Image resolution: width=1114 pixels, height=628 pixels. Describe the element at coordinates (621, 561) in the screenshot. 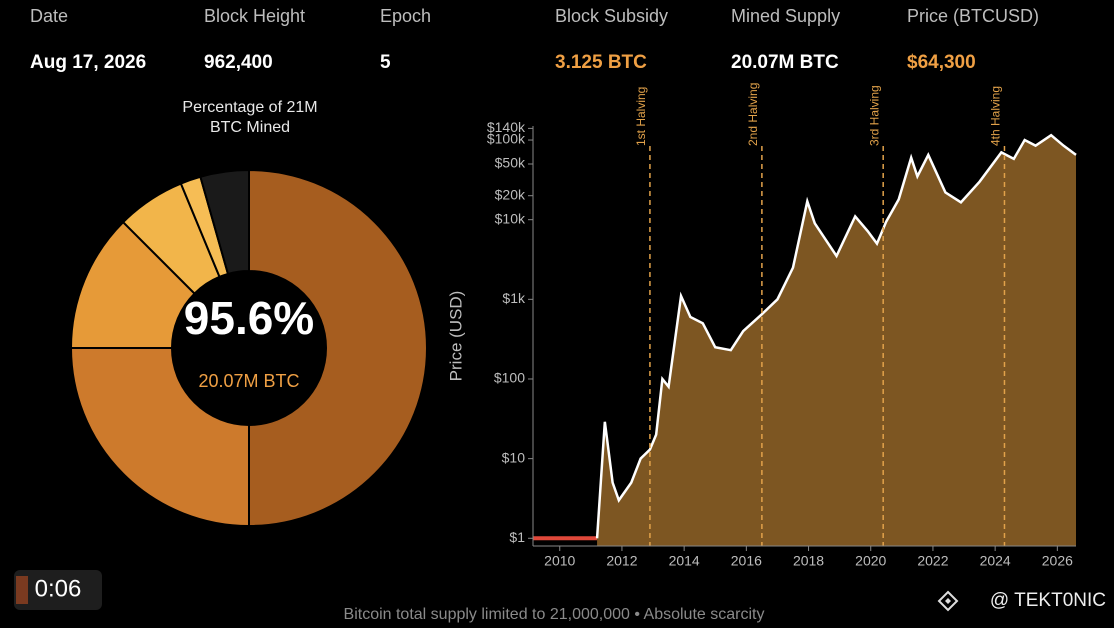

I see `x-tick-label: 2012` at that location.